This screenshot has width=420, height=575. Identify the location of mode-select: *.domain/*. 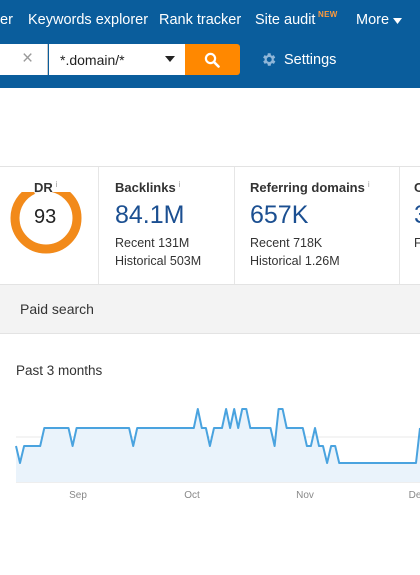
(117, 59).